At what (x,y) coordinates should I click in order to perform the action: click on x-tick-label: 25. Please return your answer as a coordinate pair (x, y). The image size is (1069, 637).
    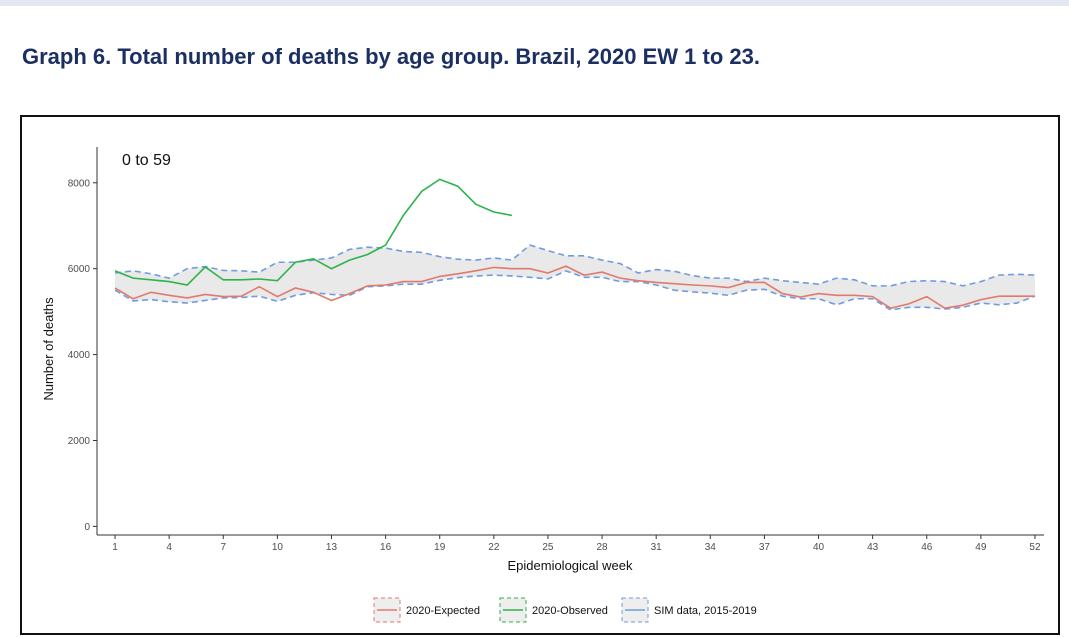
    Looking at the image, I should click on (548, 547).